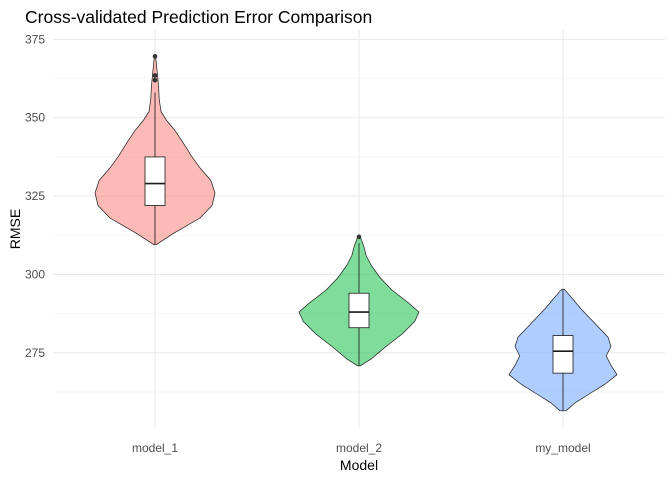 This screenshot has width=672, height=480. What do you see at coordinates (155, 448) in the screenshot?
I see `x-tick-label: model_1` at bounding box center [155, 448].